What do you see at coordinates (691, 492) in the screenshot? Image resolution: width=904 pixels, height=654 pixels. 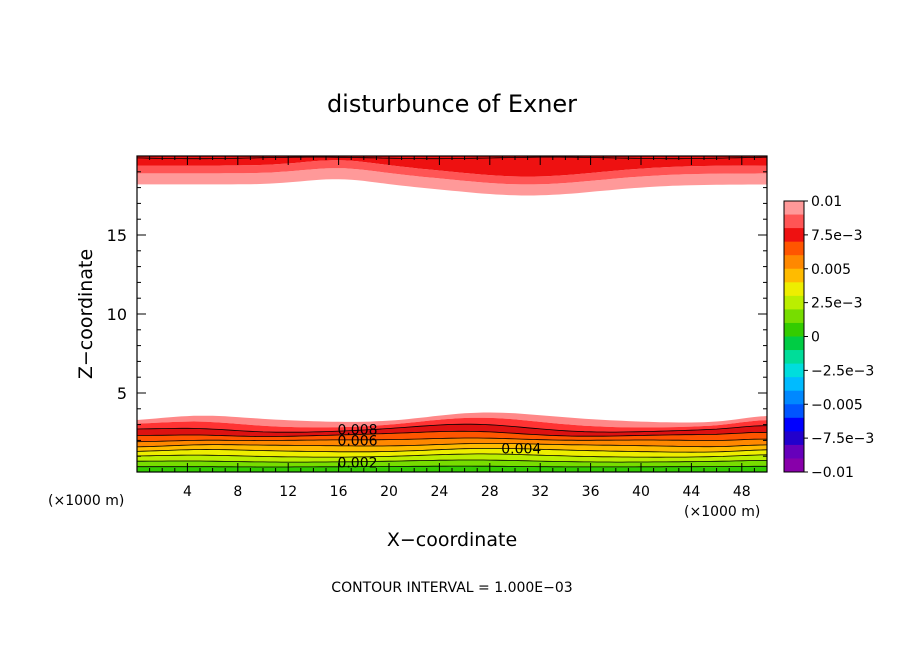 I see `x-tick-label: 44` at bounding box center [691, 492].